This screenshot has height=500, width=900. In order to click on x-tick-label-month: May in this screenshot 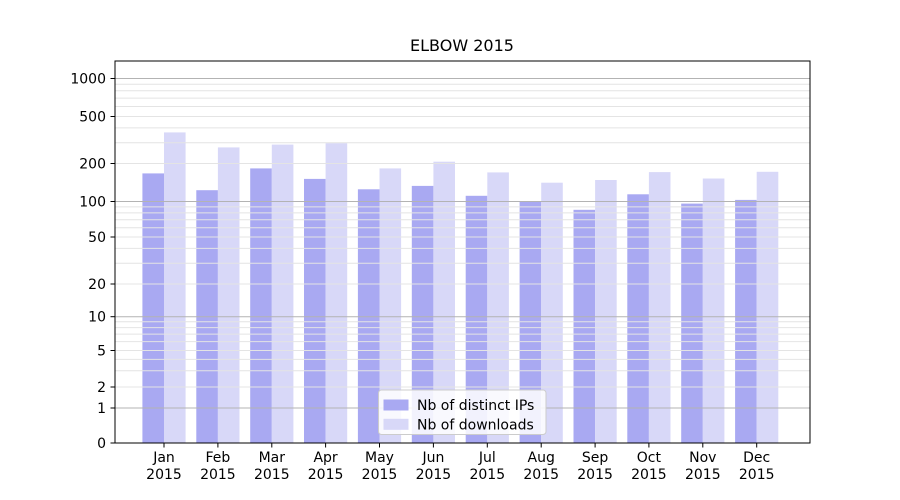, I will do `click(379, 458)`.